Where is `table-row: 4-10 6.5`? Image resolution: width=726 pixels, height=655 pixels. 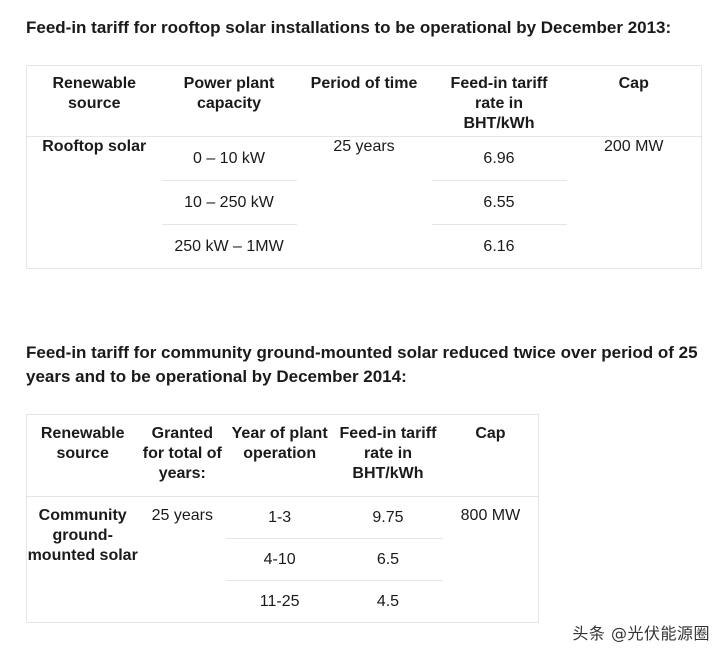
table-row: 4-10 6.5 is located at coordinates (283, 559).